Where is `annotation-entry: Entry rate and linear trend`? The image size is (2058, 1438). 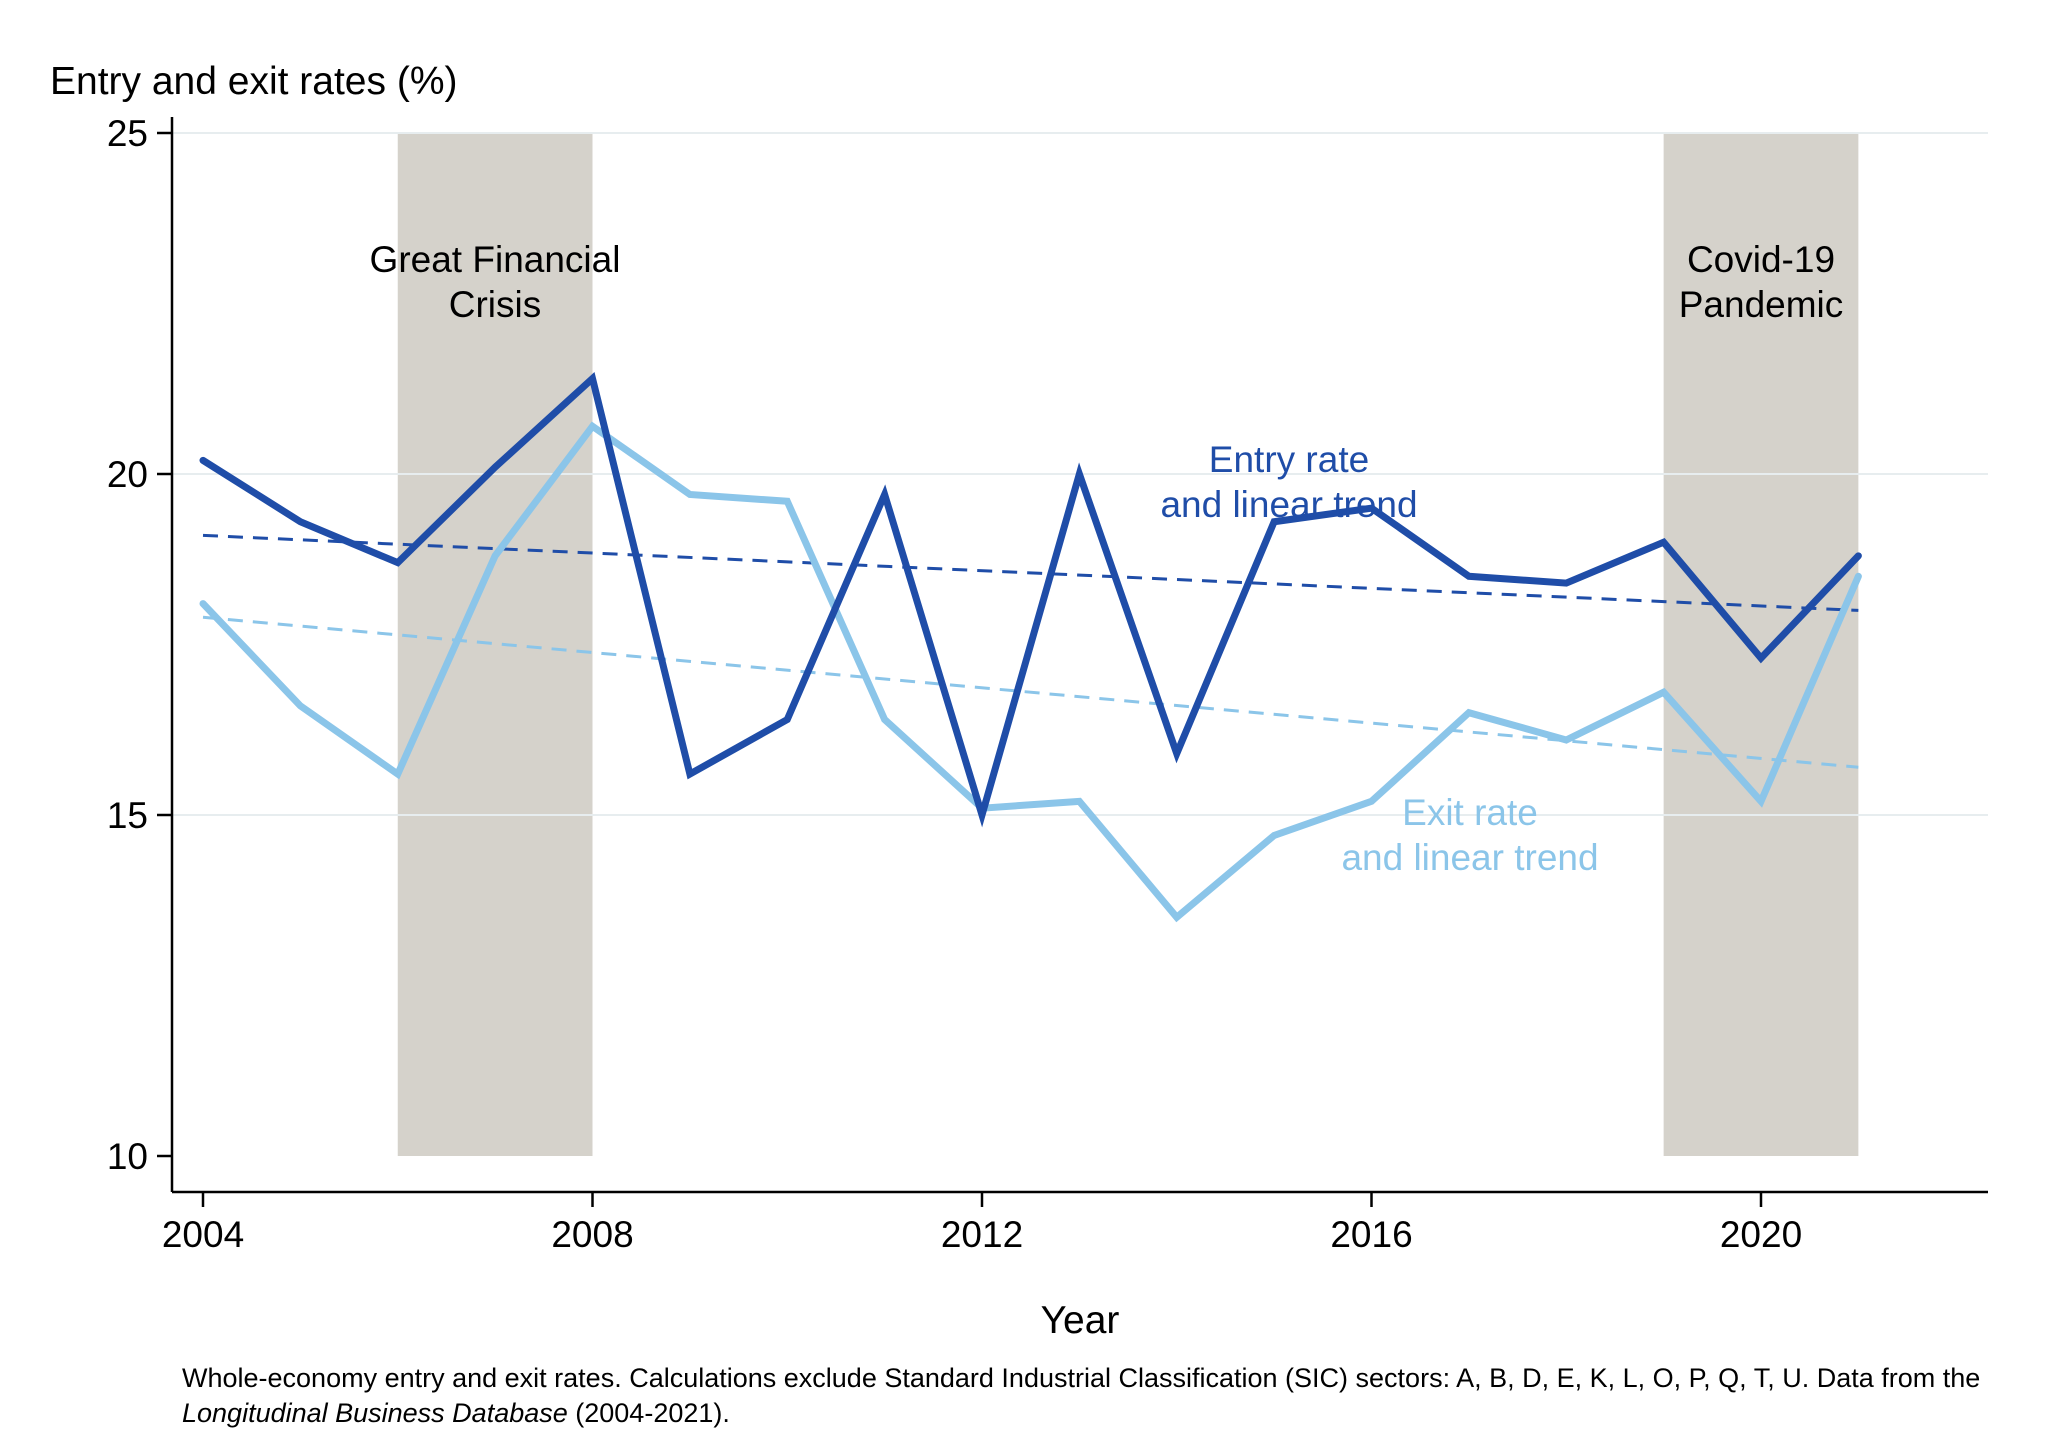
annotation-entry: Entry rate and linear trend is located at coordinates (1288, 482).